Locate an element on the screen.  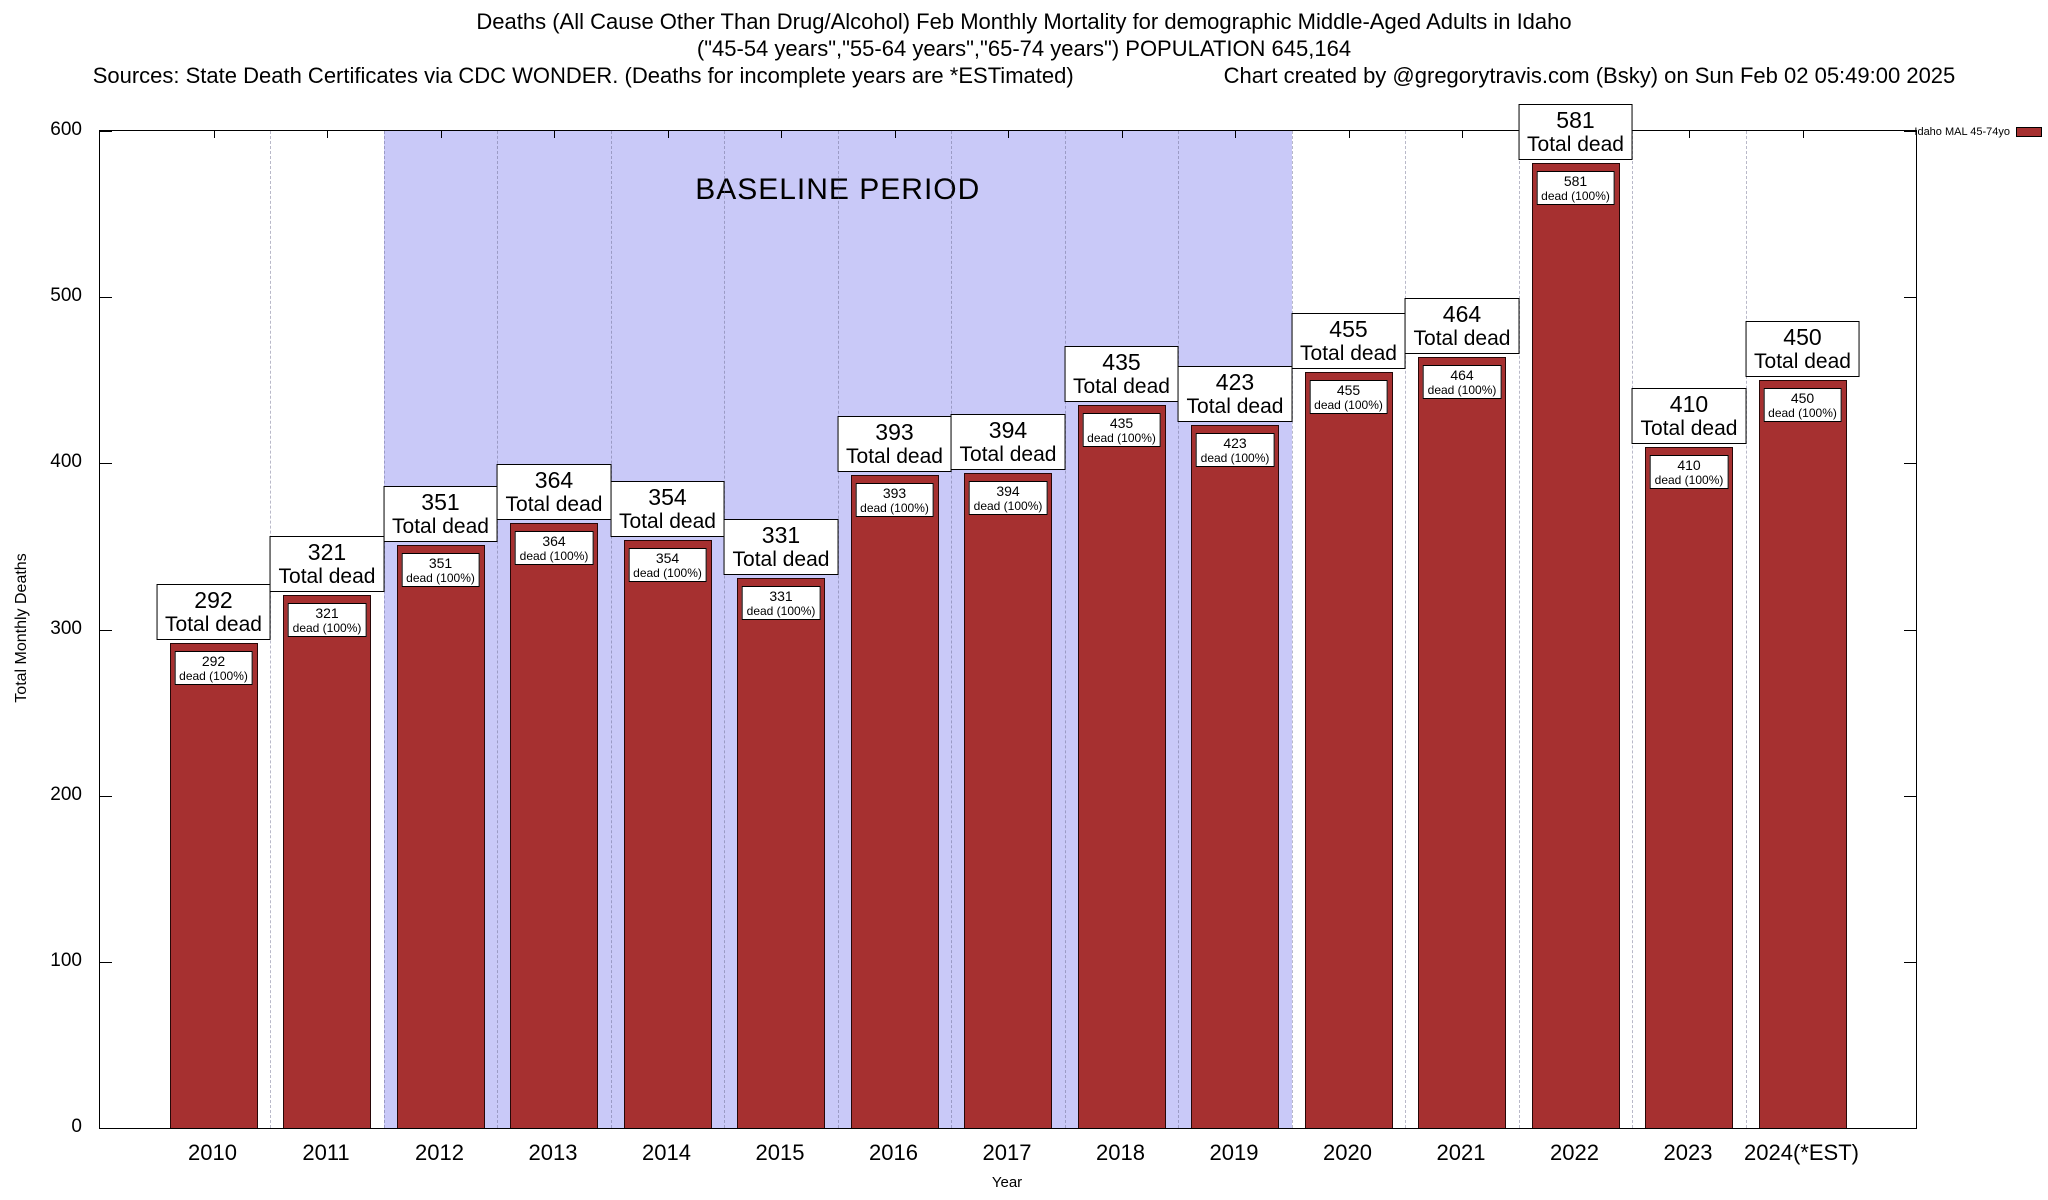
bar-total-label: 410 Total dead is located at coordinates (1689, 415).